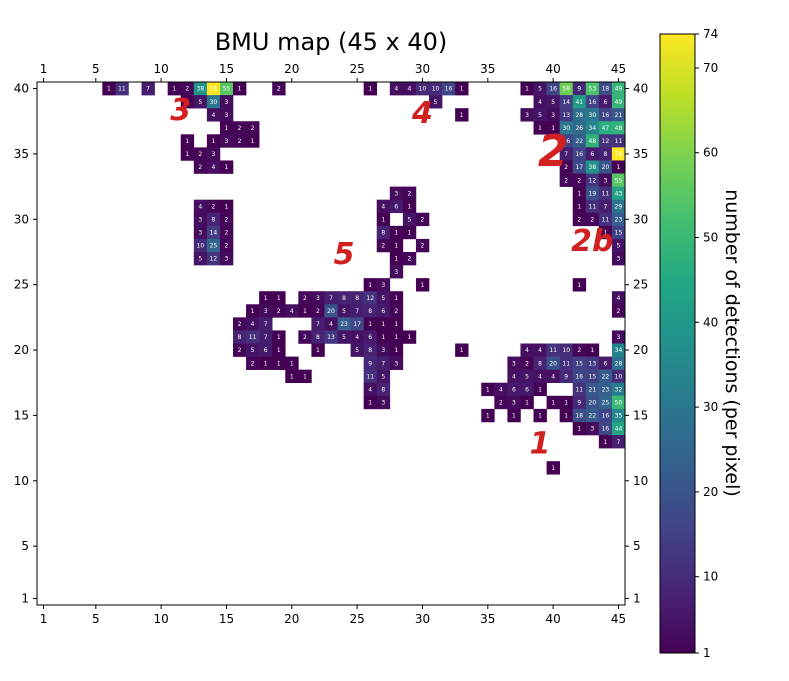 This screenshot has height=681, width=789. What do you see at coordinates (487, 69) in the screenshot?
I see `x-tick-label-top: 35` at bounding box center [487, 69].